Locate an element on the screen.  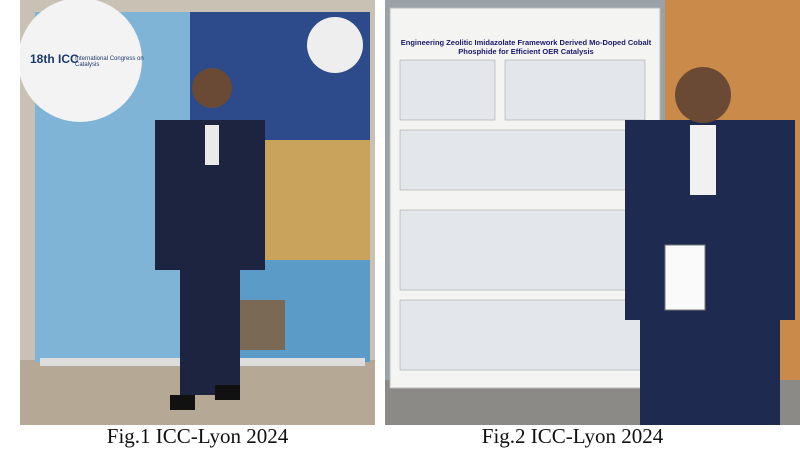
banner-subtitle: International Congress on Catalysis is located at coordinates (109, 62).